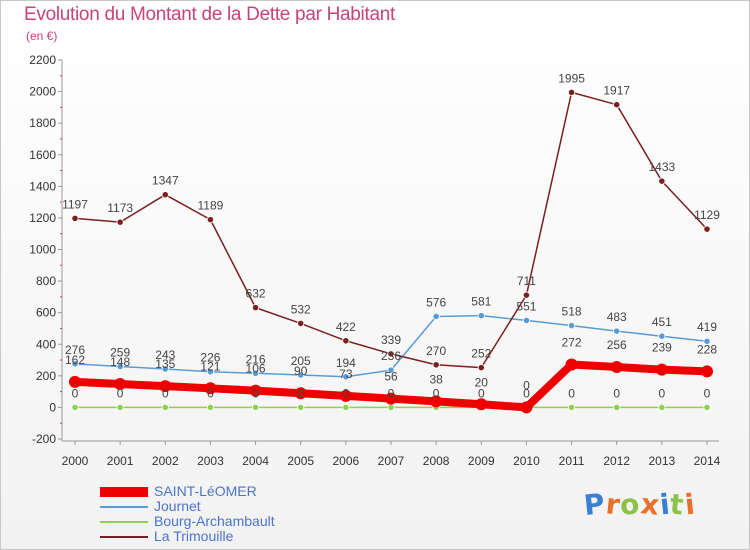 The image size is (750, 550). What do you see at coordinates (165, 461) in the screenshot?
I see `x-tick-label: 2002` at bounding box center [165, 461].